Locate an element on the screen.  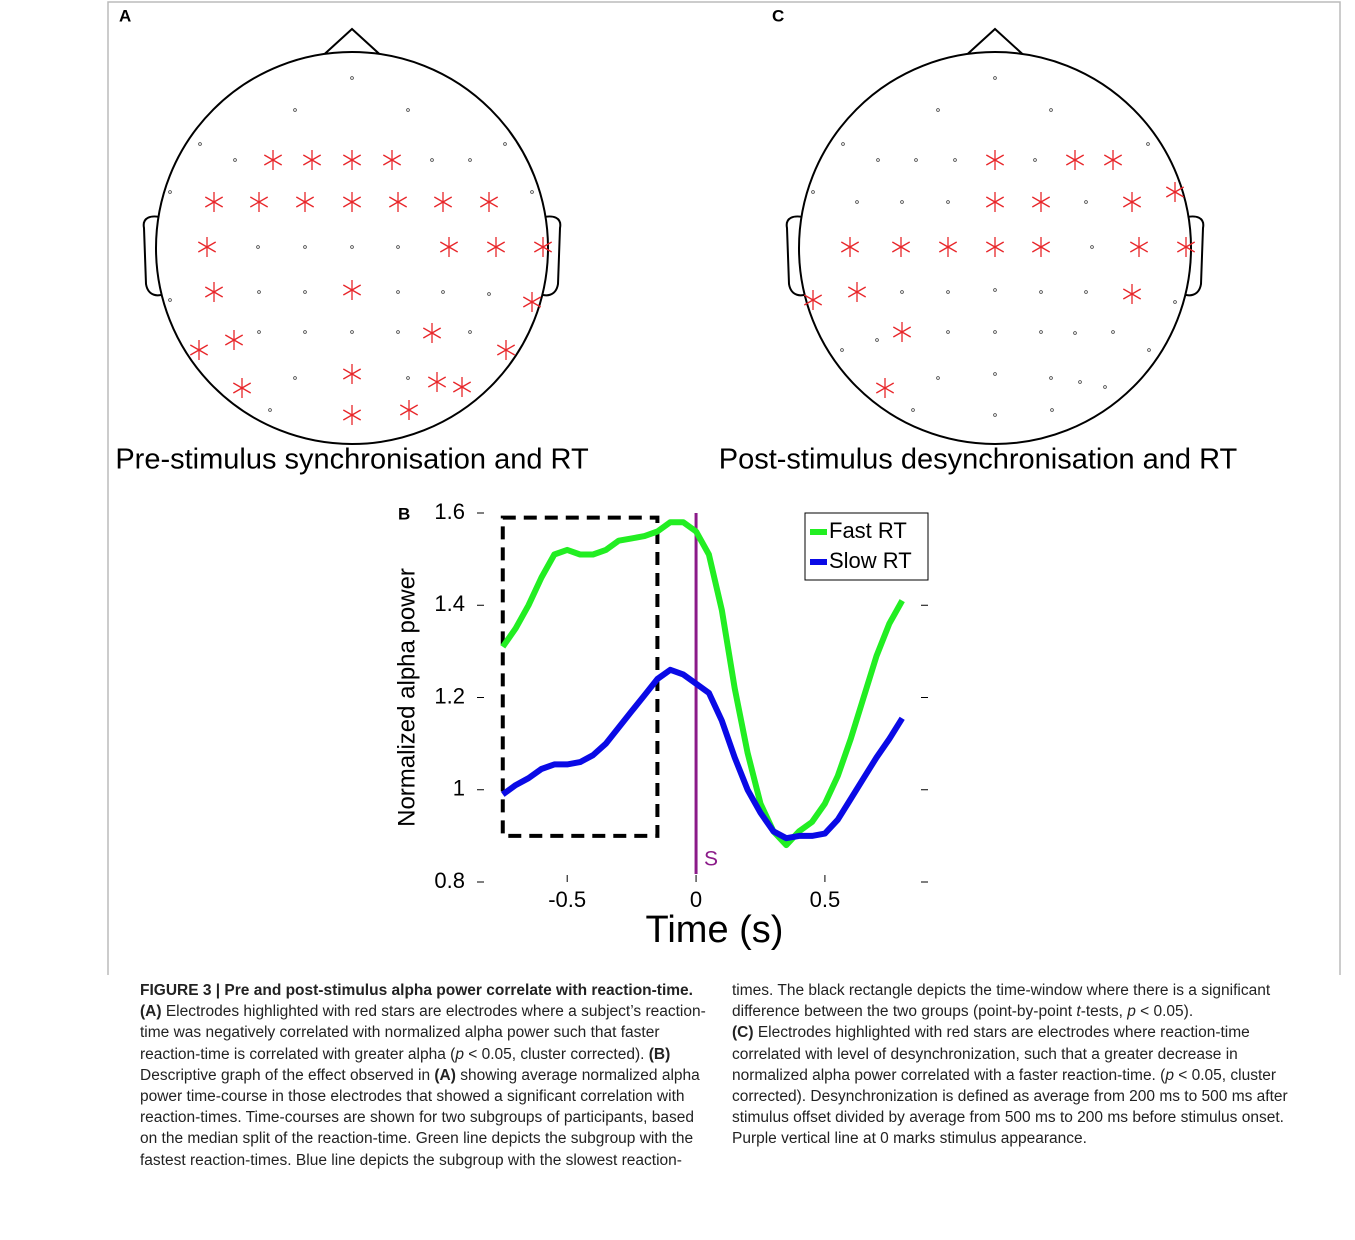
y-tick-label: 1 is located at coordinates (459, 788).